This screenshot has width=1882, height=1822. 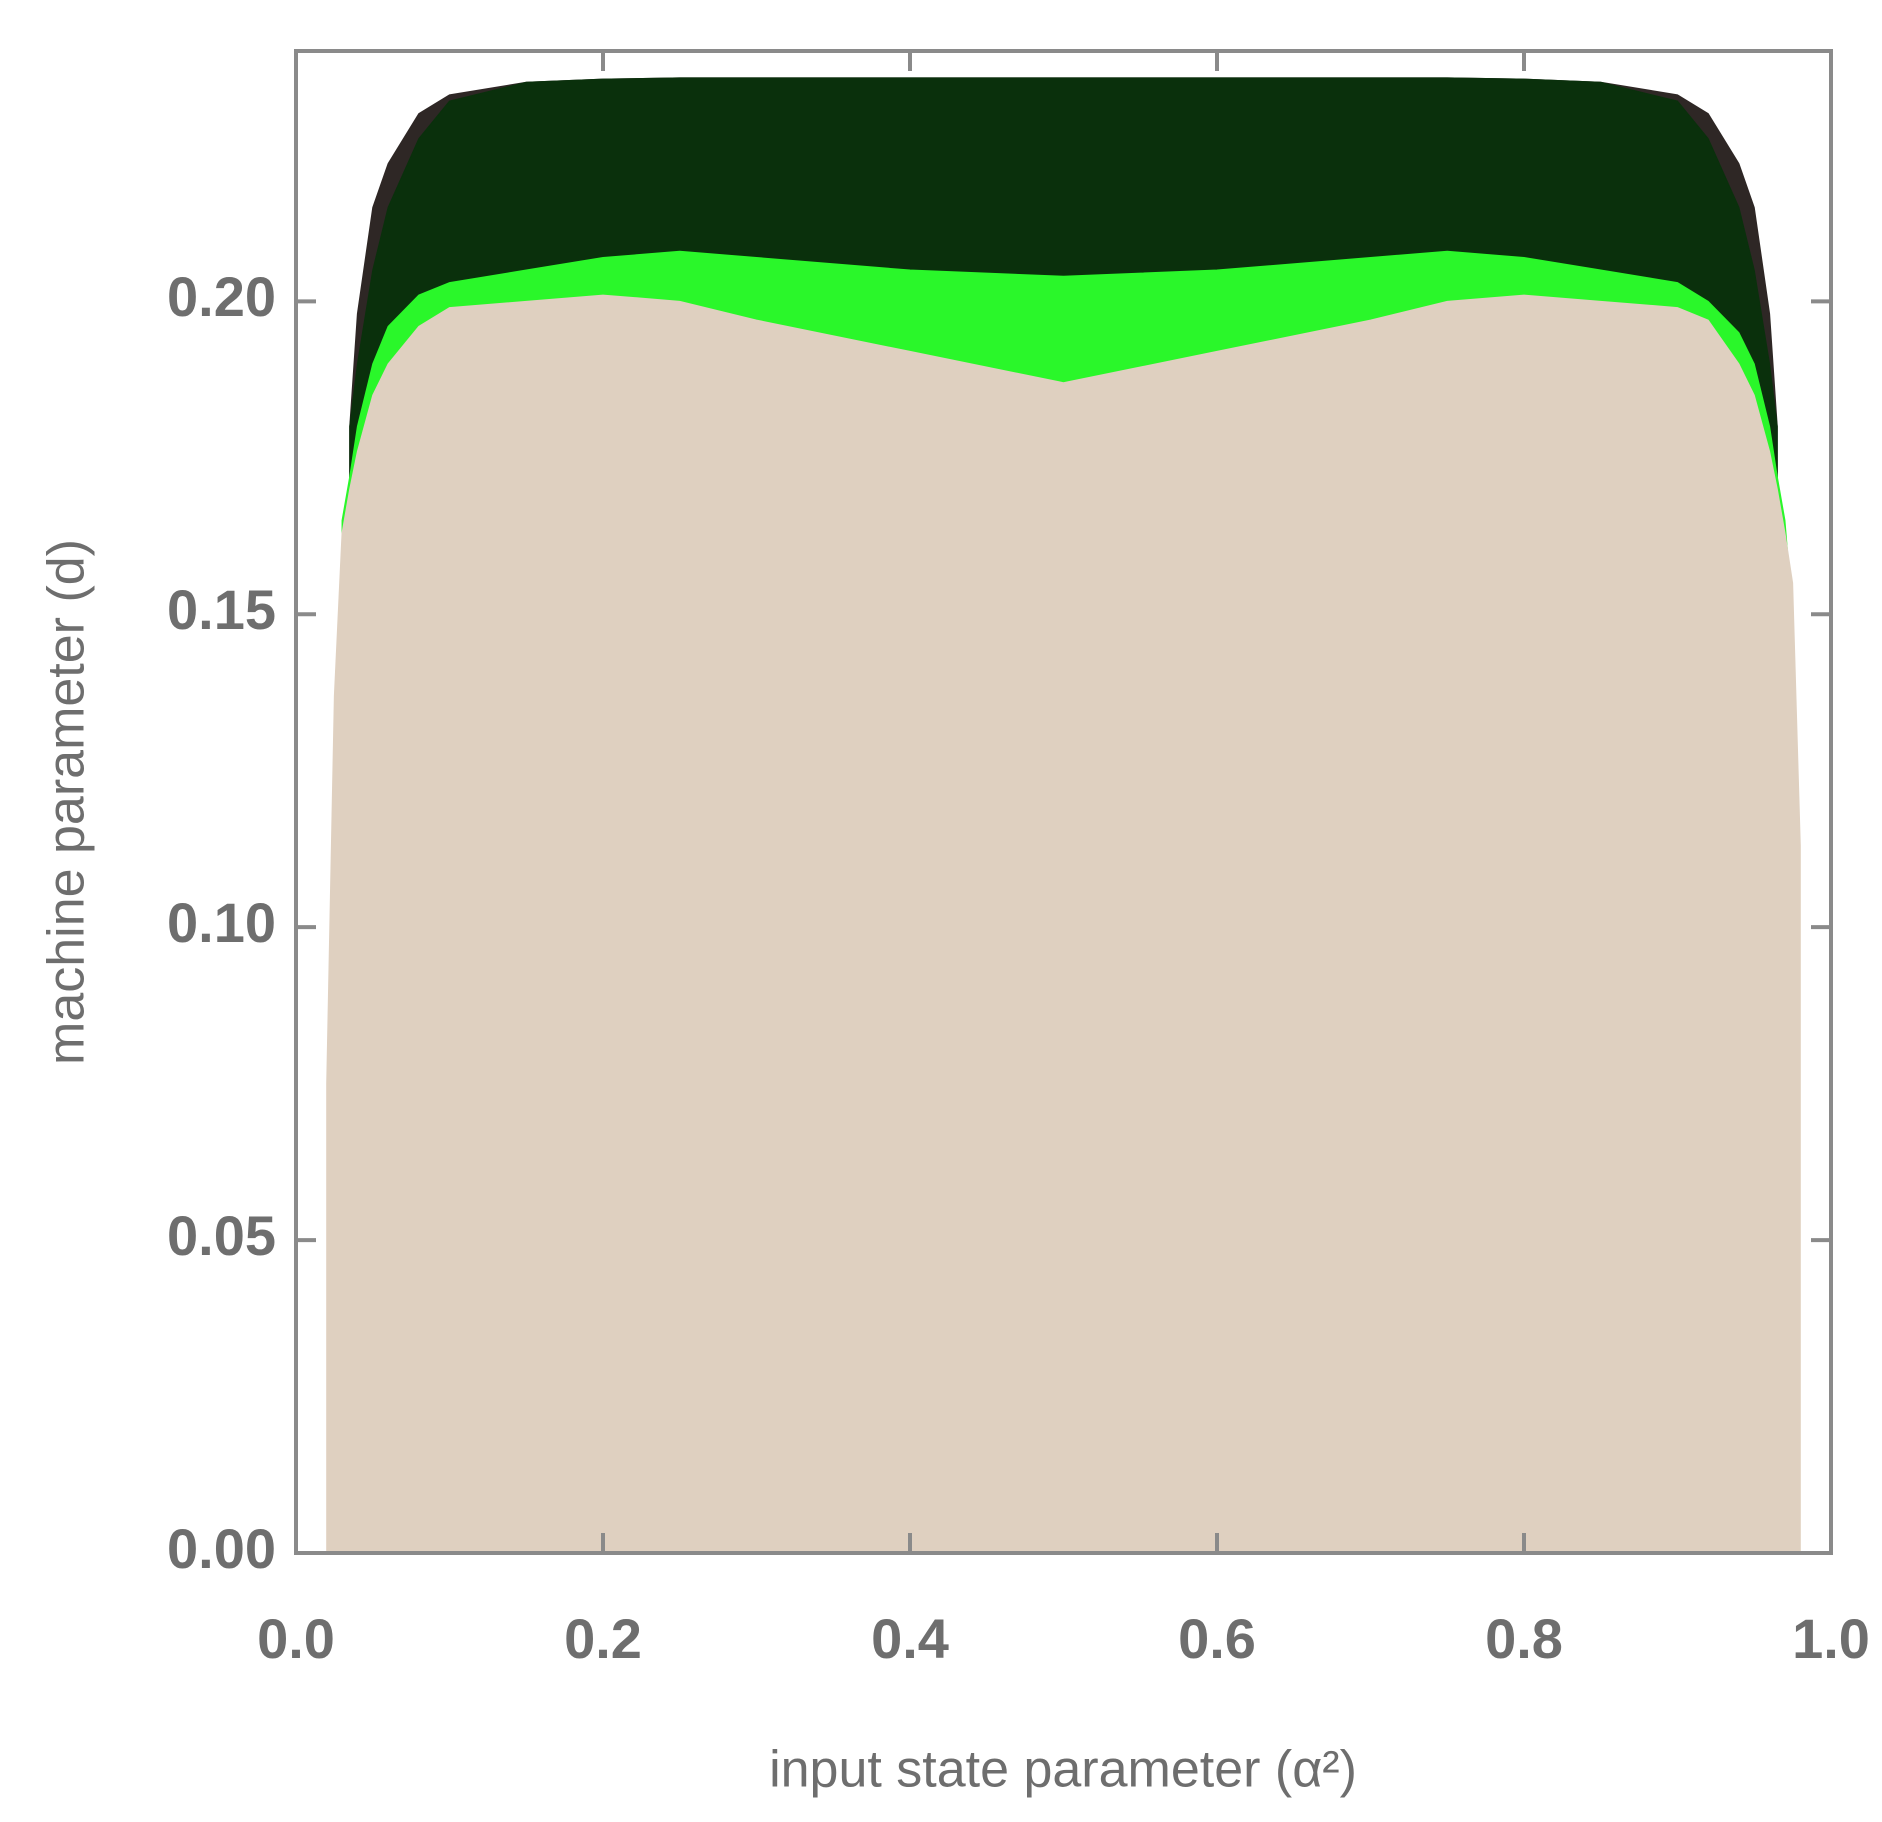 What do you see at coordinates (221, 1235) in the screenshot?
I see `y-tick-label: 0.05` at bounding box center [221, 1235].